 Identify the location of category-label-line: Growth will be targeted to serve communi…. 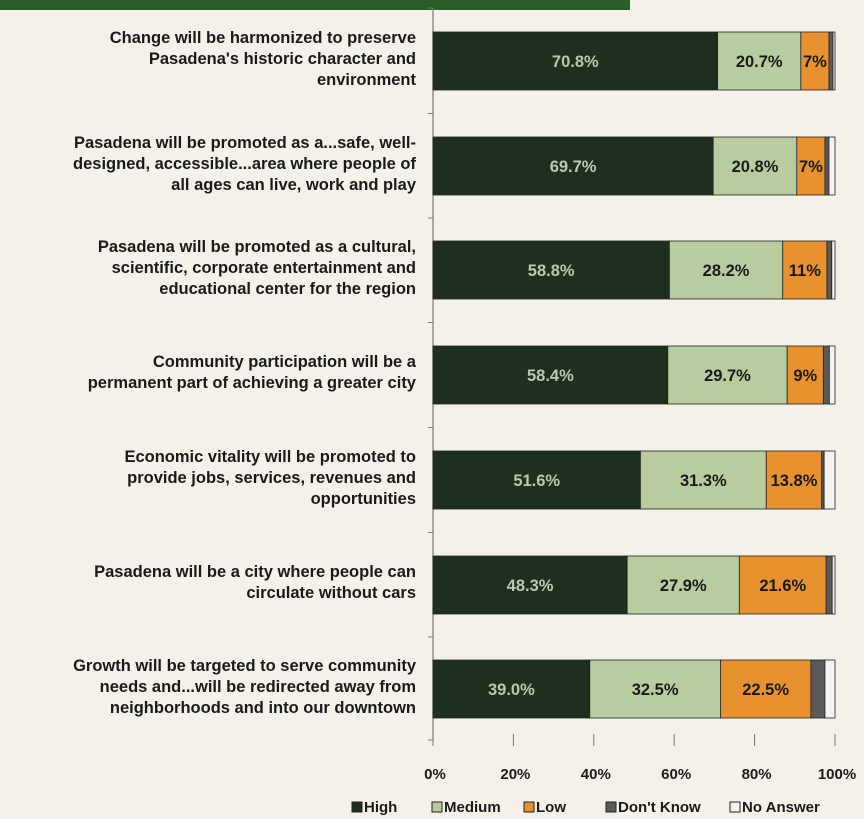
(244, 665).